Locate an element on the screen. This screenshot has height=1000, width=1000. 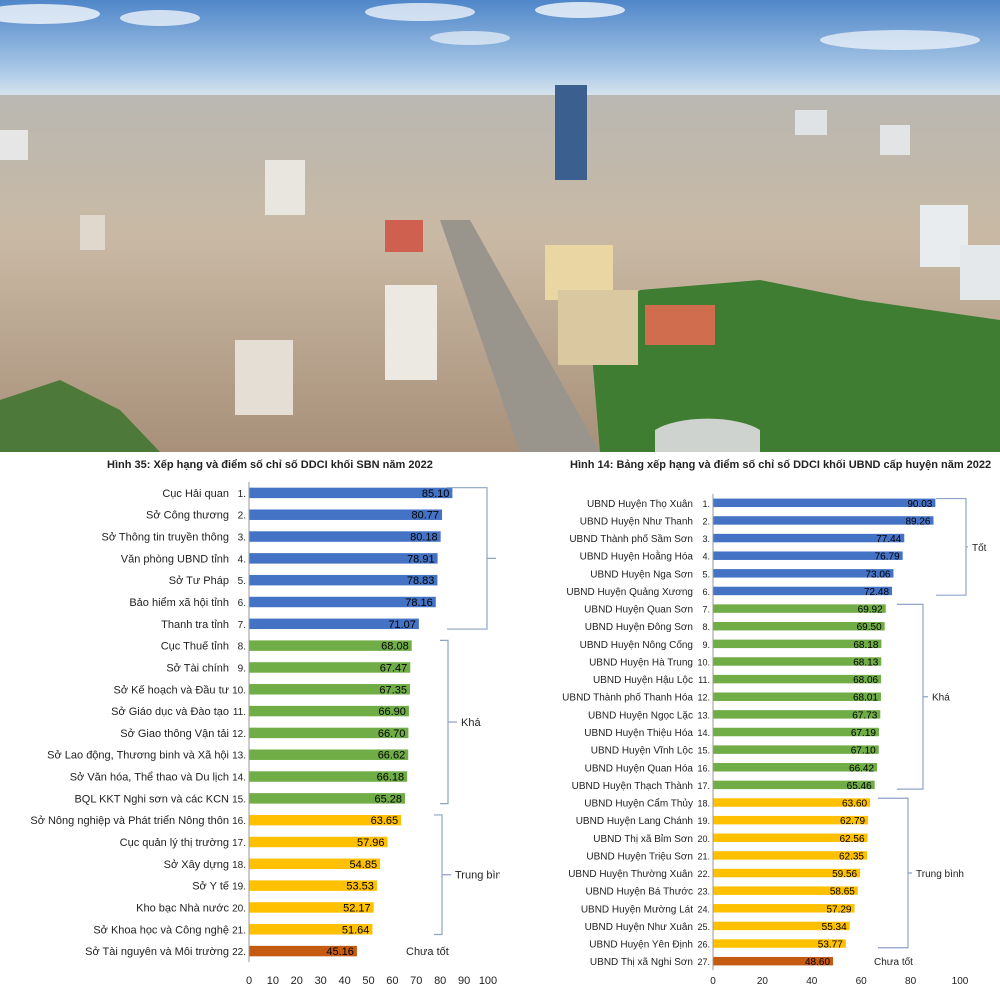
rank-label: 21. is located at coordinates (239, 930).